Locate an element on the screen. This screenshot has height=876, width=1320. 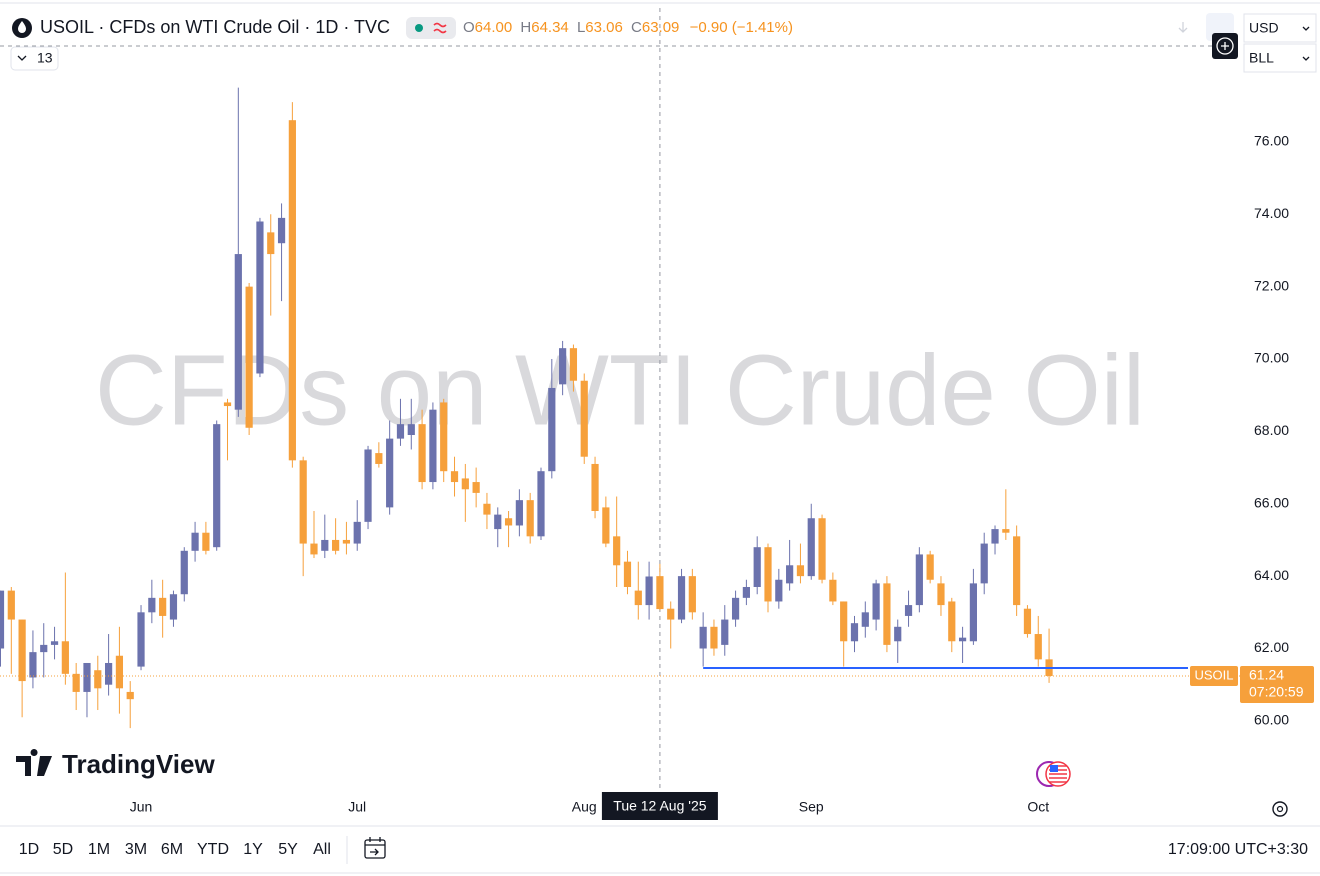
range-button: 1D is located at coordinates (29, 849).